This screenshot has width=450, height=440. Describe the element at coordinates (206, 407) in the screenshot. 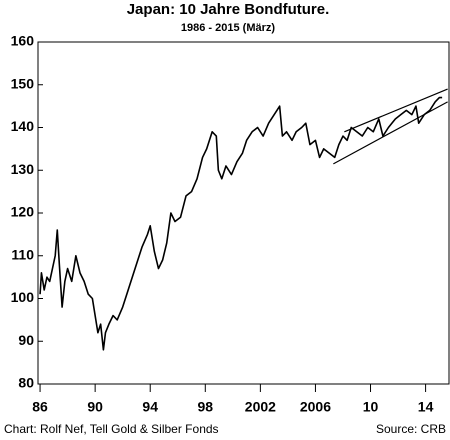

I see `x-tick-label: 98` at that location.